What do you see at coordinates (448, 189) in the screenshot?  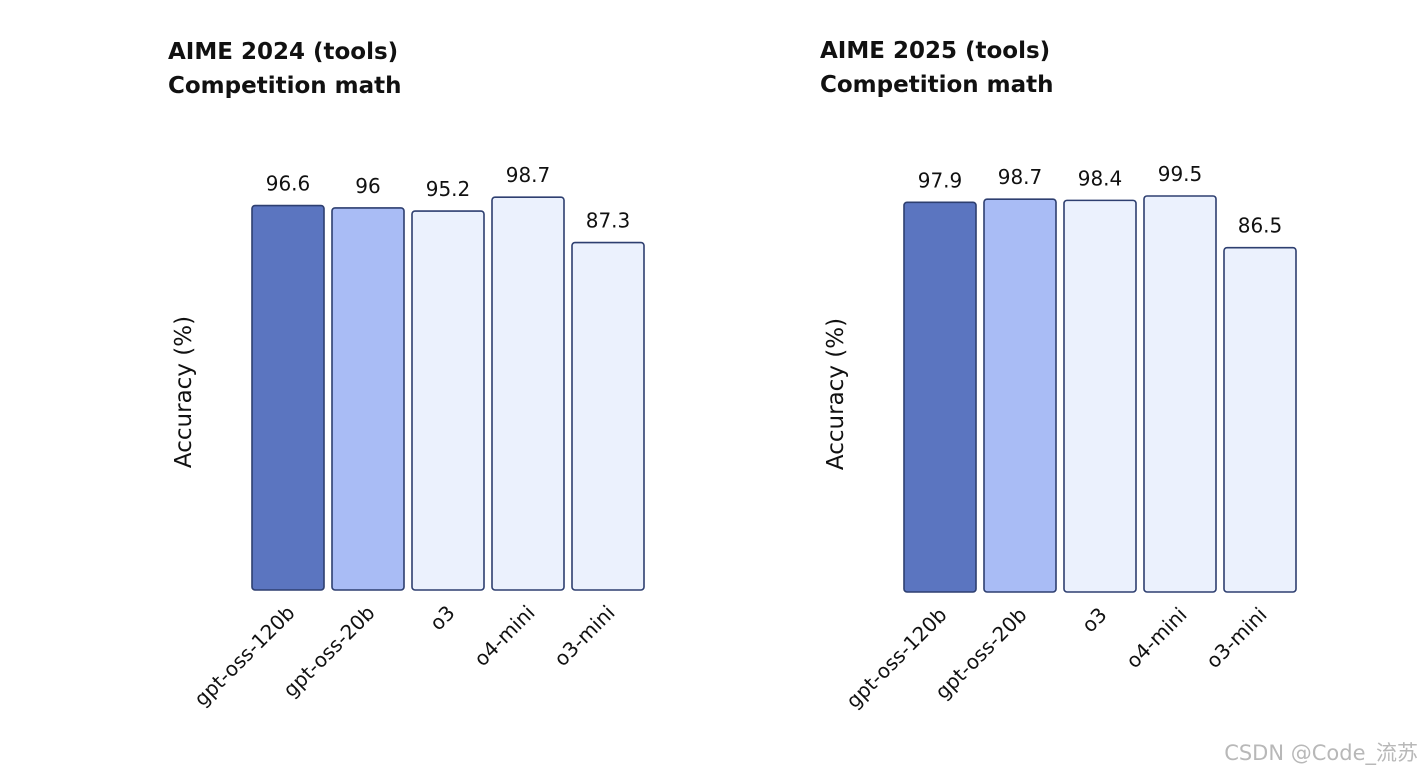 I see `data-label-o3: 95.2` at bounding box center [448, 189].